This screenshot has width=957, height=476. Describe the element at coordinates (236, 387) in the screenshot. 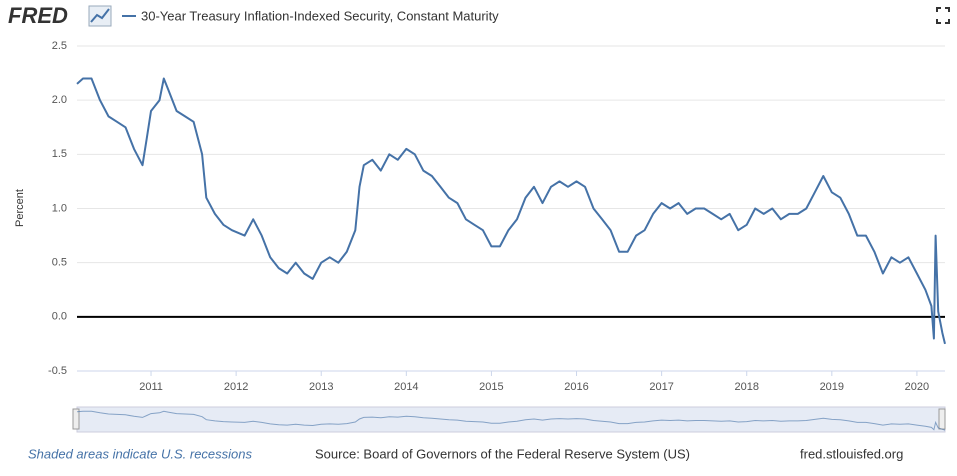

I see `x-tick-label: 2012` at that location.